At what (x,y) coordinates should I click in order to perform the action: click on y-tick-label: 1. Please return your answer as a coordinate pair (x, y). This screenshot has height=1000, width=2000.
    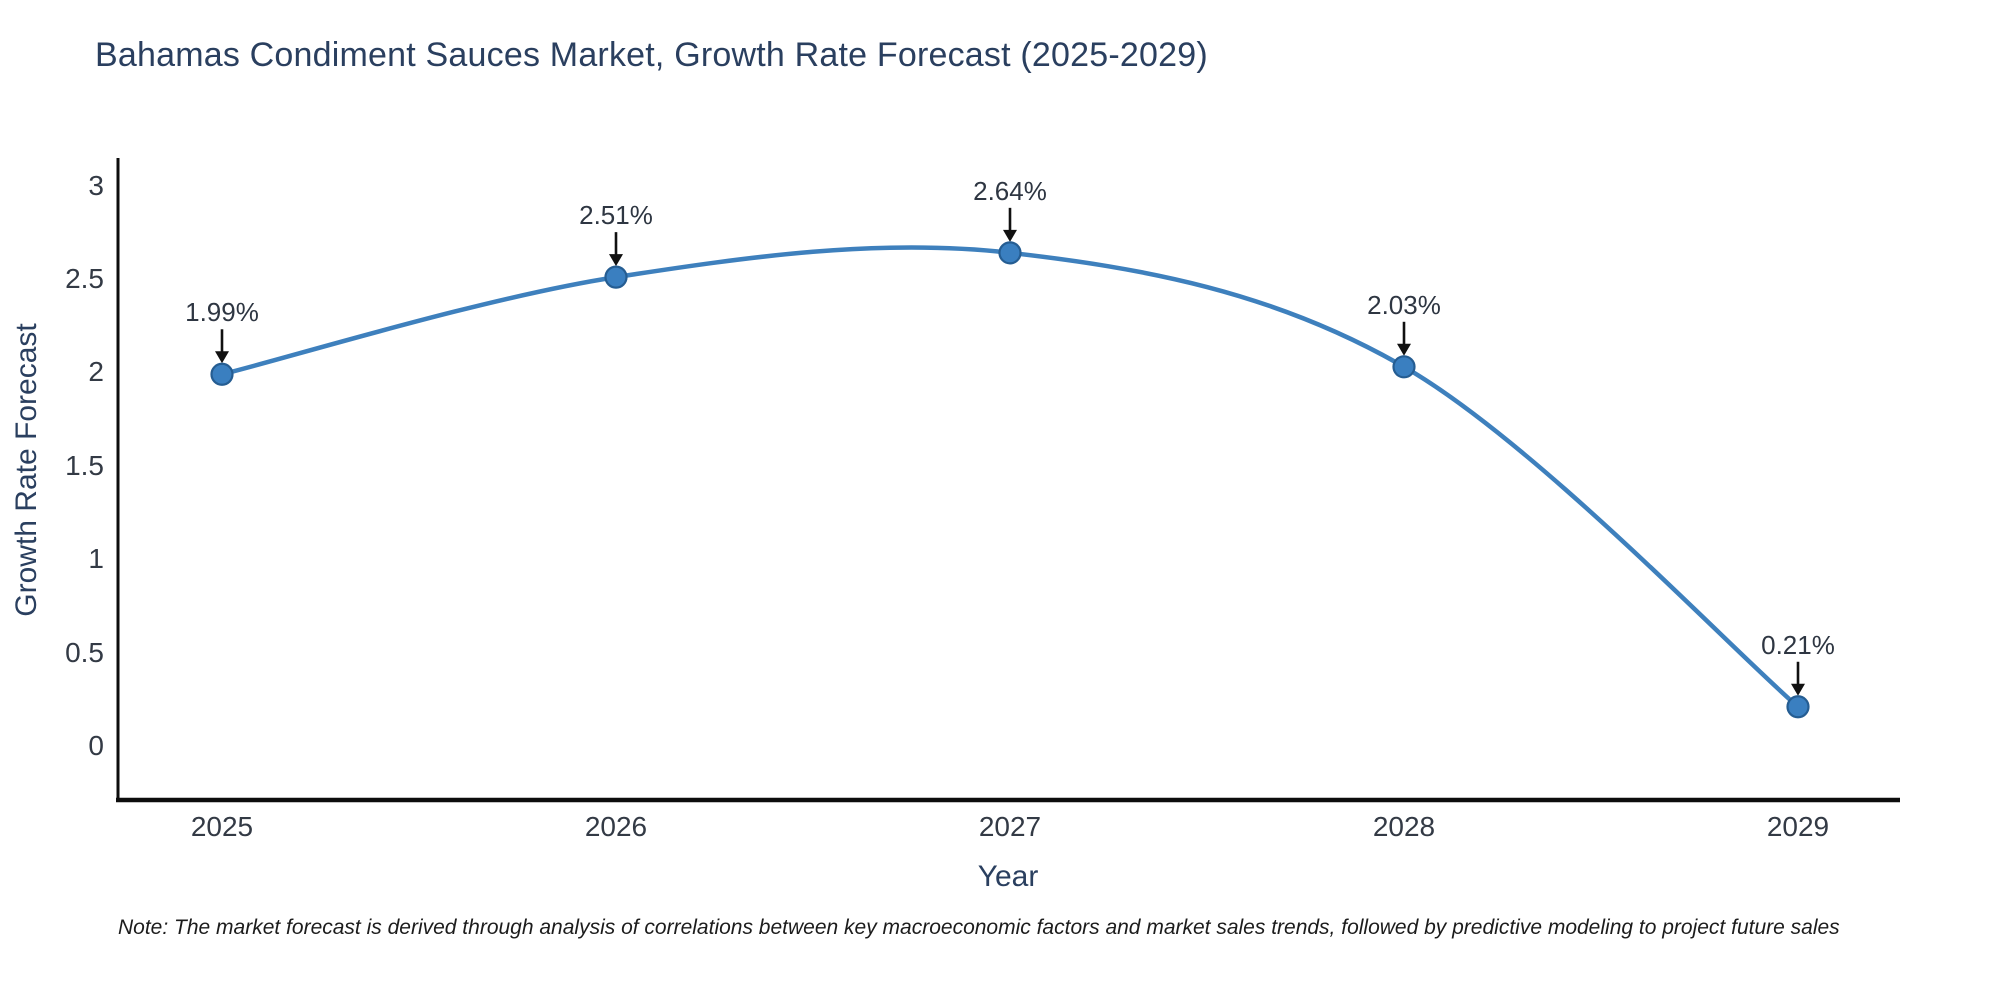
    Looking at the image, I should click on (96, 559).